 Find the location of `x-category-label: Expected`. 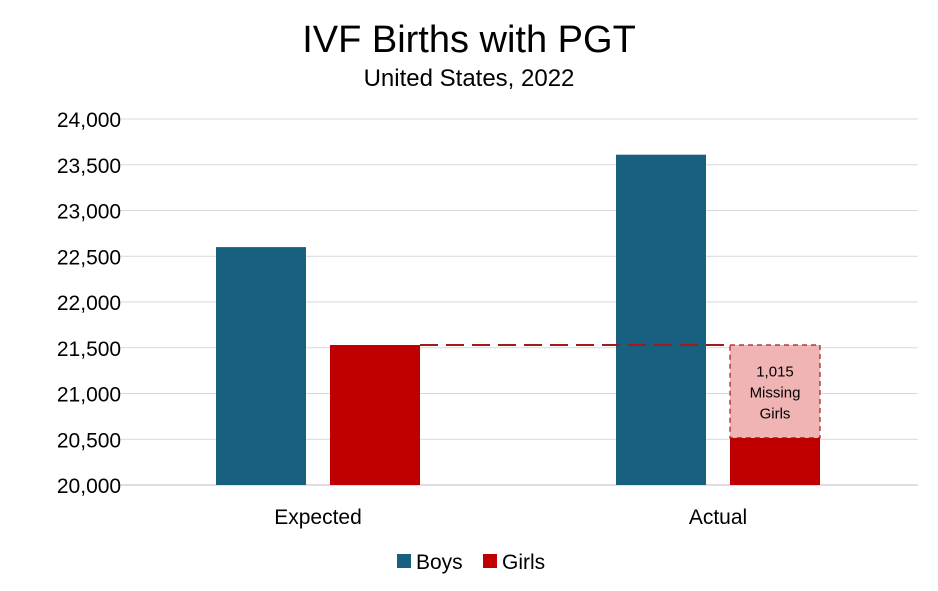

x-category-label: Expected is located at coordinates (318, 517).